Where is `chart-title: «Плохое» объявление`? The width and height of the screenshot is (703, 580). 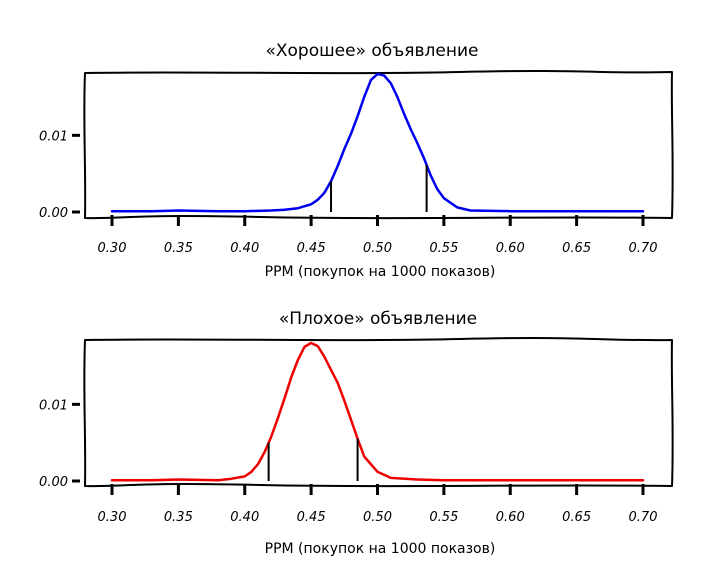 chart-title: «Плохое» объявление is located at coordinates (378, 319).